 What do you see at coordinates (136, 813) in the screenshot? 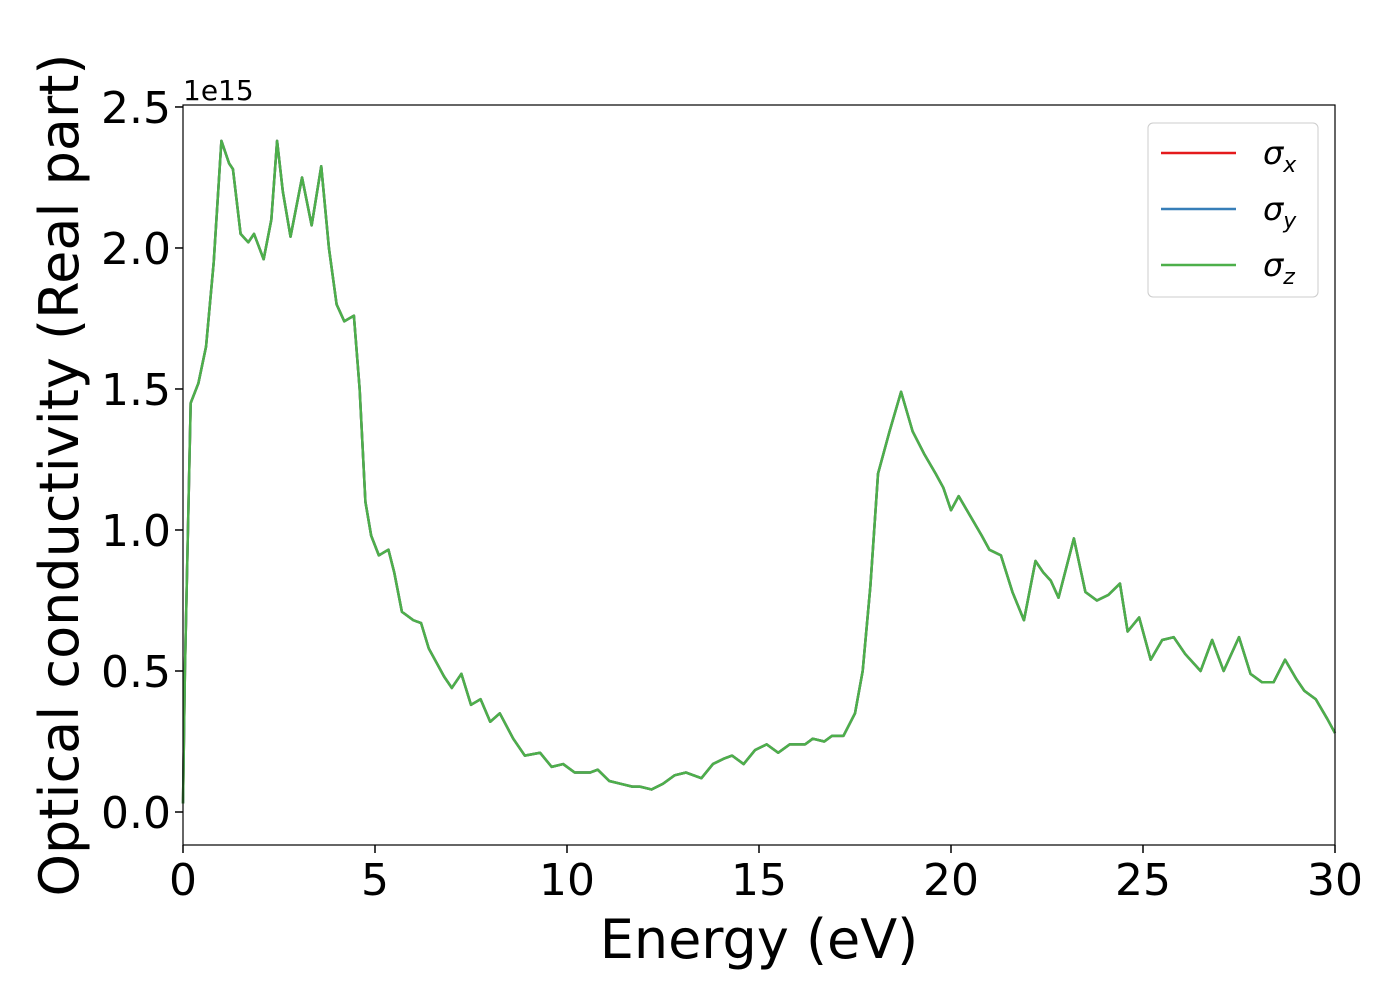
I see `y-tick-label: 0.0` at bounding box center [136, 813].